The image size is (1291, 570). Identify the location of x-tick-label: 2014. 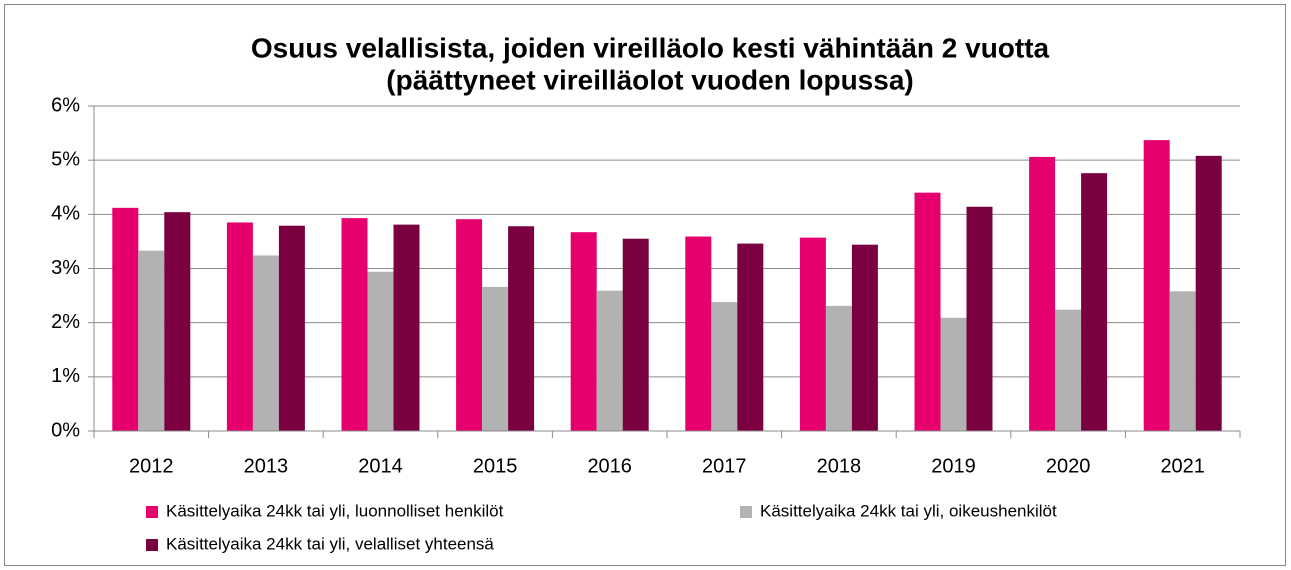
(380, 466).